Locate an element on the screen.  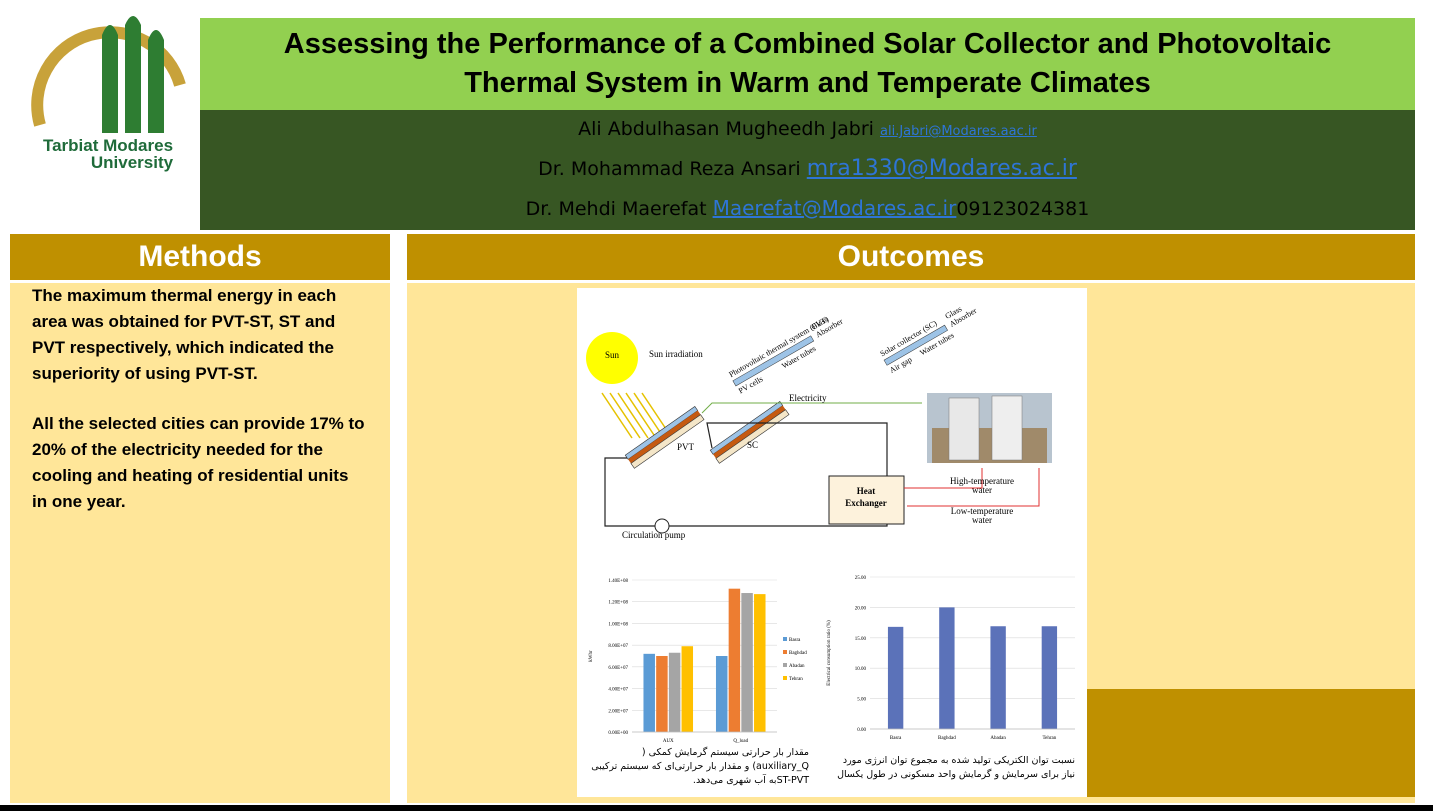
hot-cold-lines is located at coordinates (972, 487).